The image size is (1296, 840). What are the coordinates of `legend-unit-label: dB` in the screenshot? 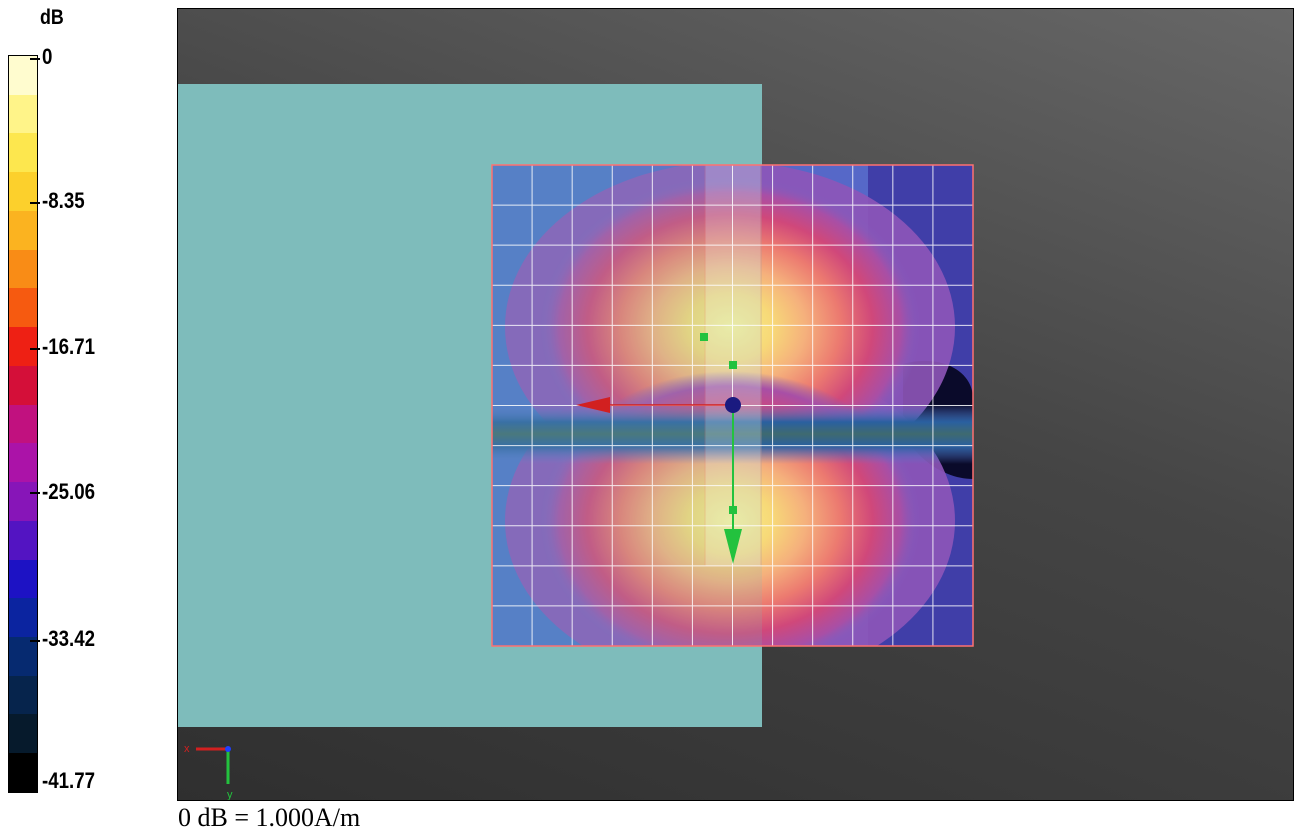 It's located at (52, 17).